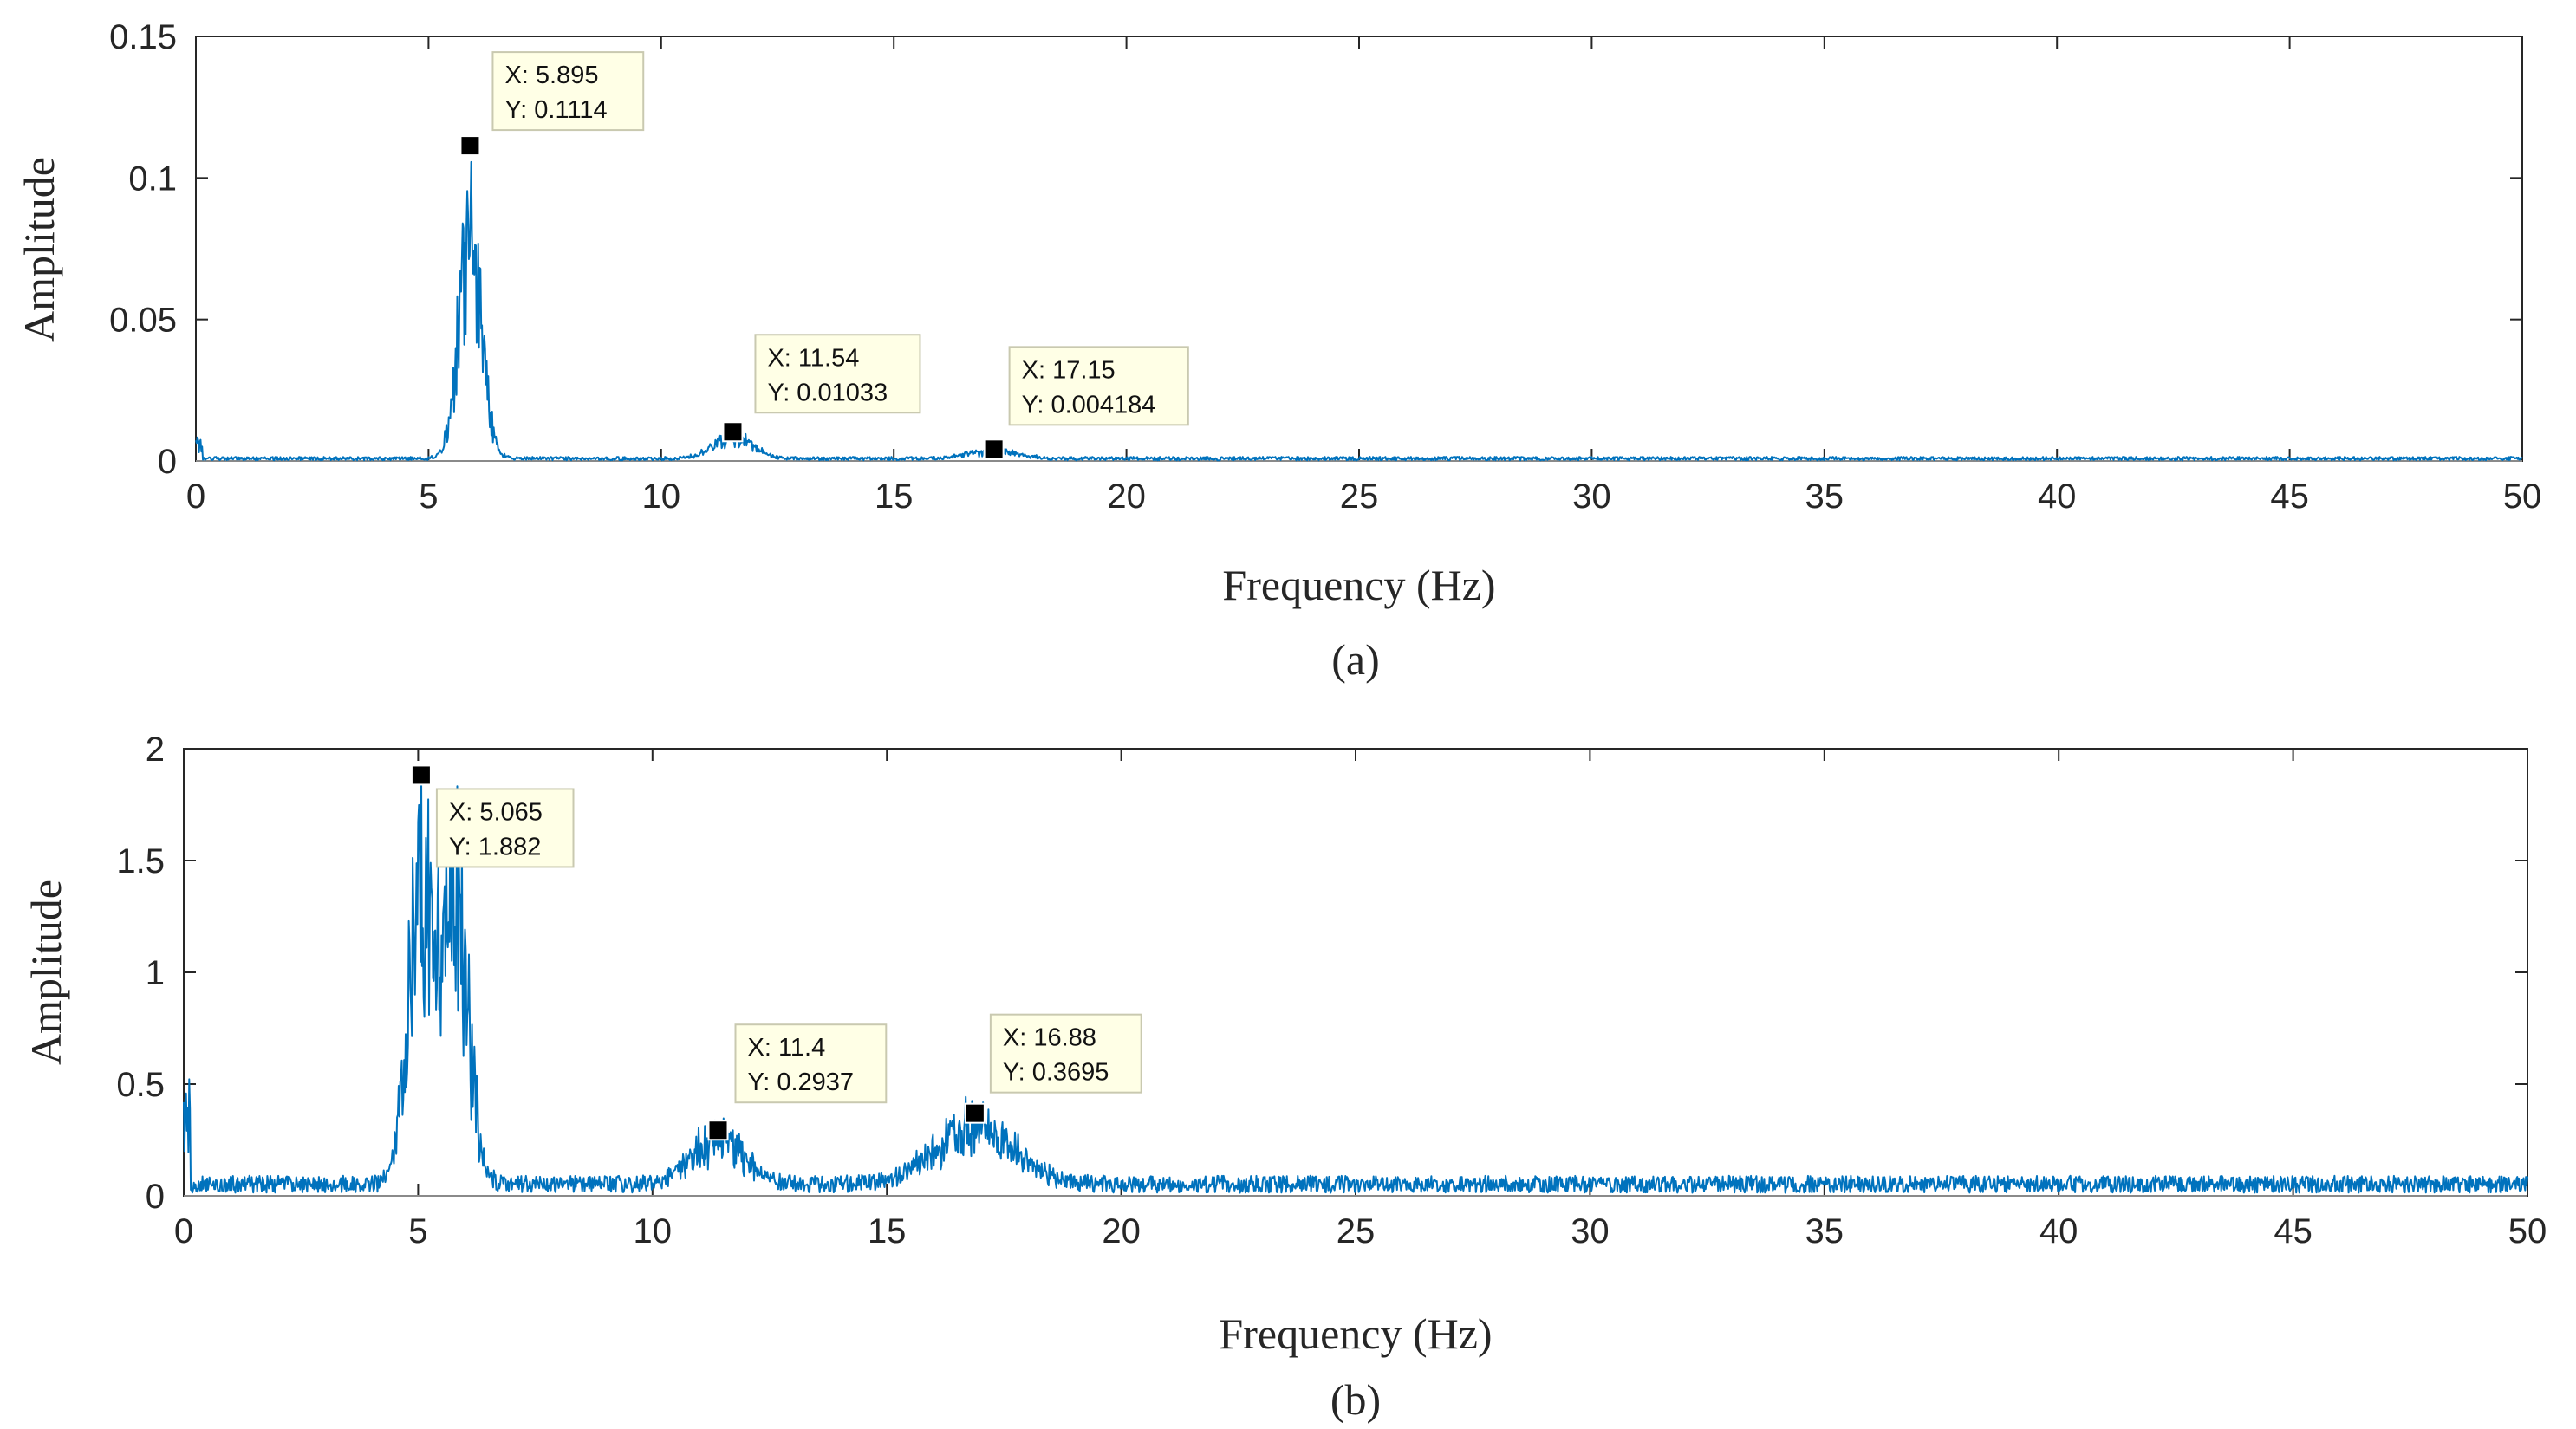 The width and height of the screenshot is (2576, 1429). Describe the element at coordinates (155, 973) in the screenshot. I see `ytick-label: 1` at that location.